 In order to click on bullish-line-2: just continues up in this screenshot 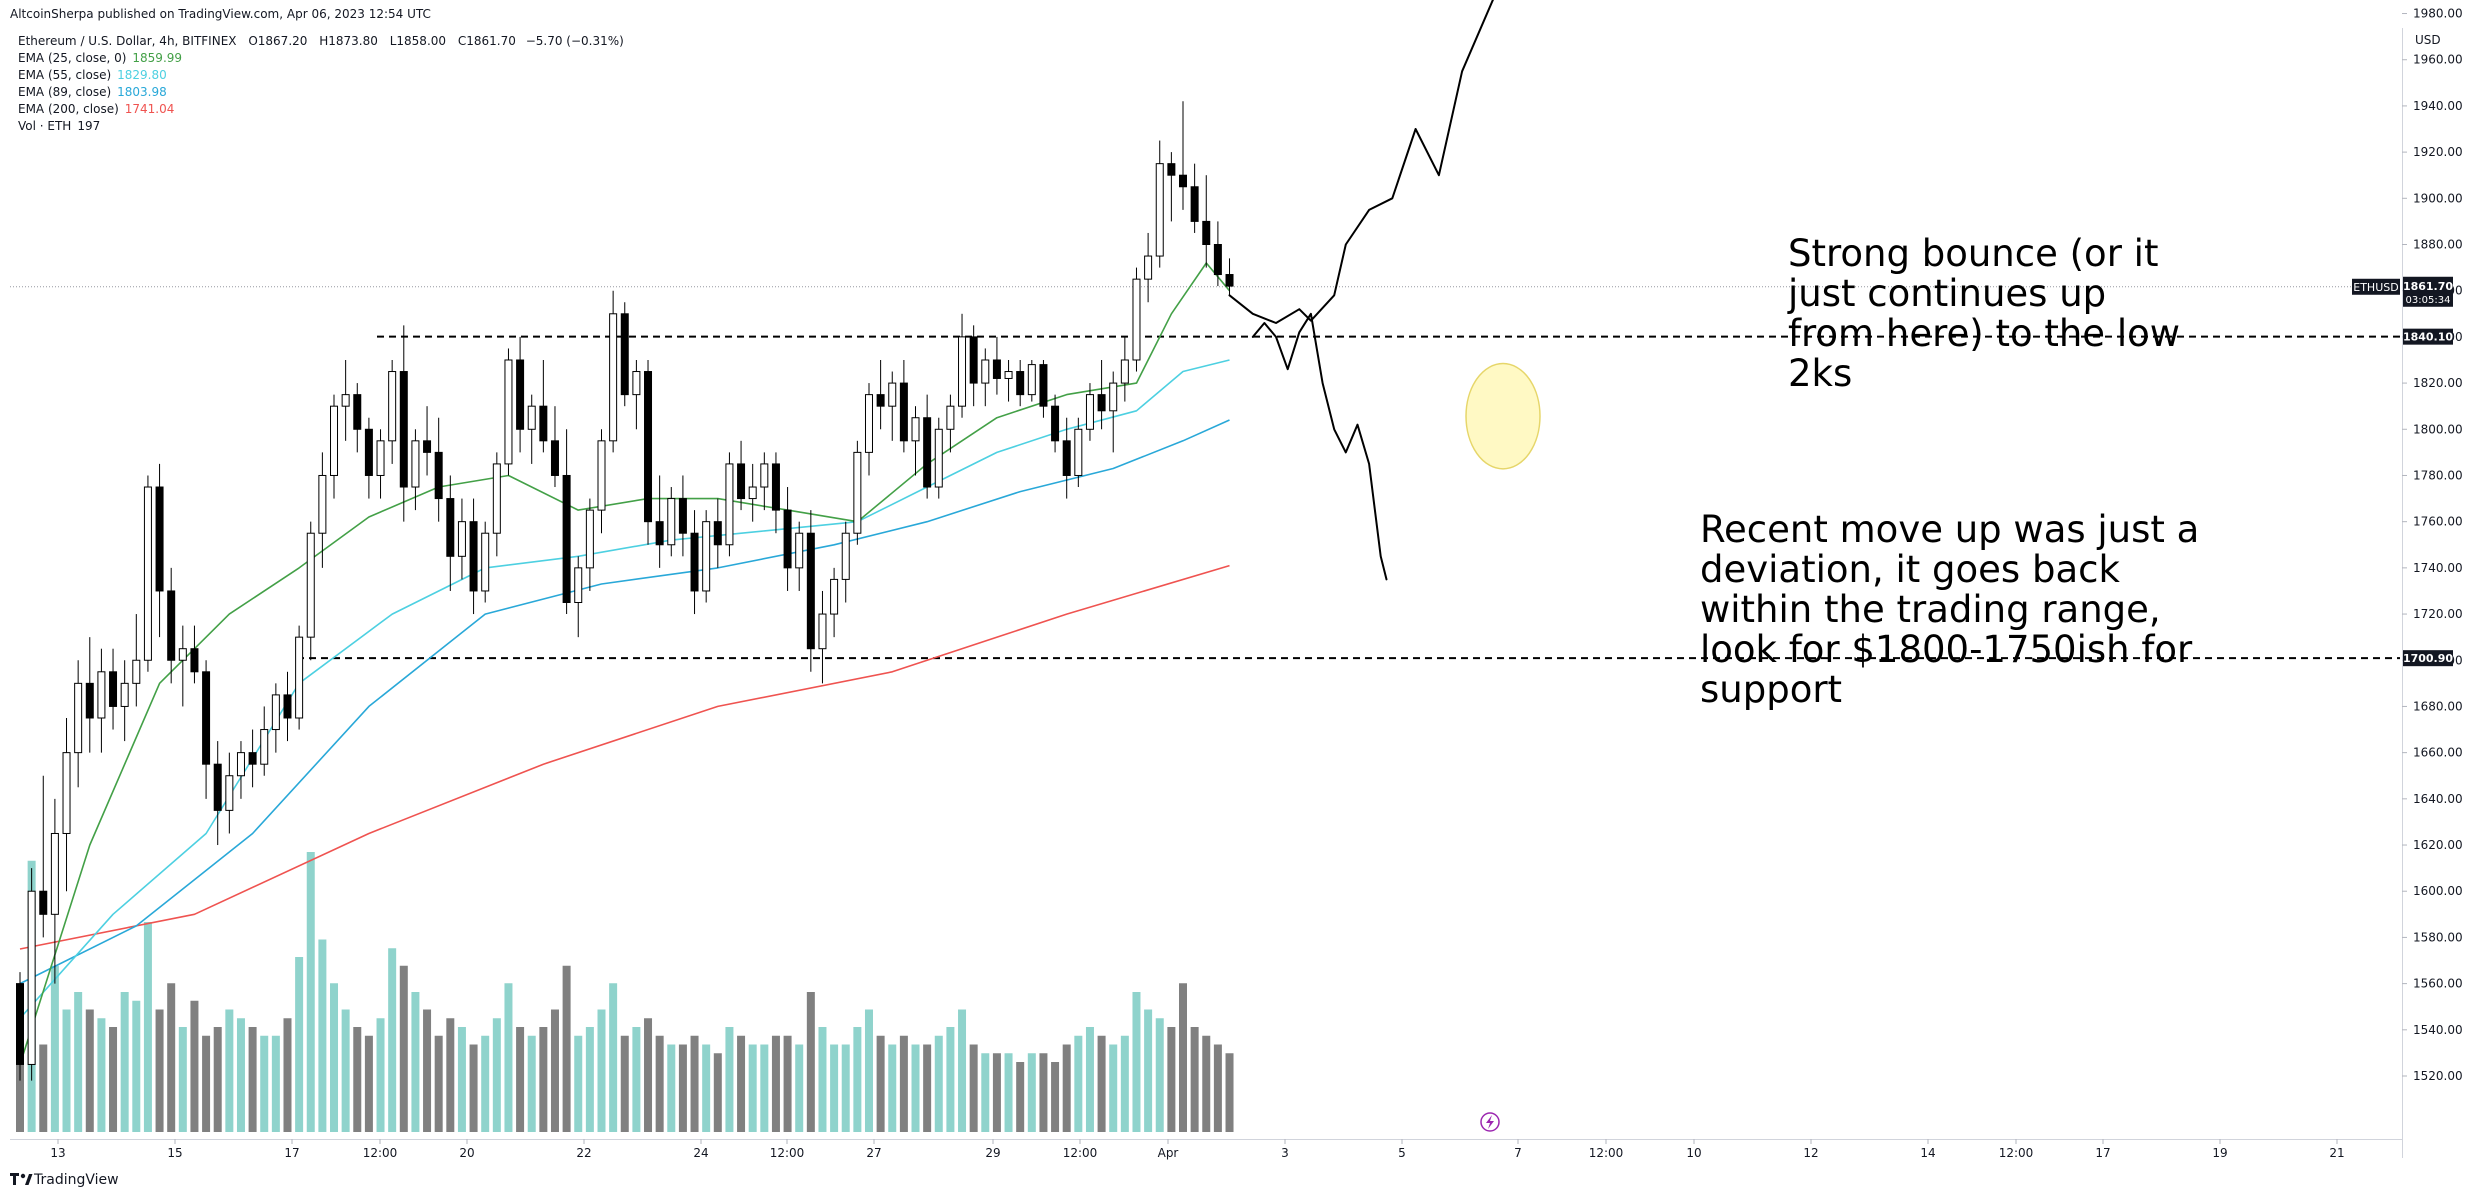, I will do `click(1946, 293)`.